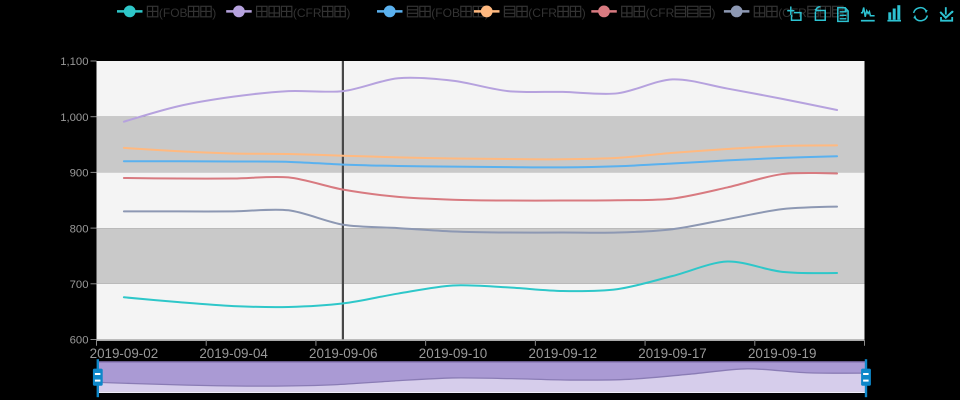  I want to click on svg-text: 1,100, so click(74, 62).